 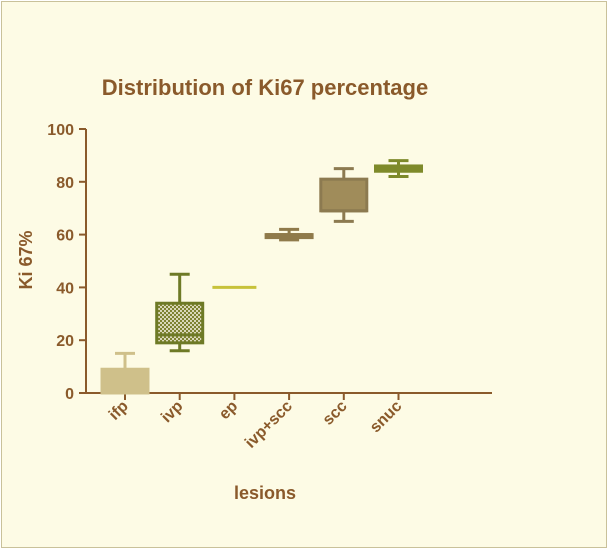 What do you see at coordinates (60, 130) in the screenshot?
I see `y-tick-label: 100` at bounding box center [60, 130].